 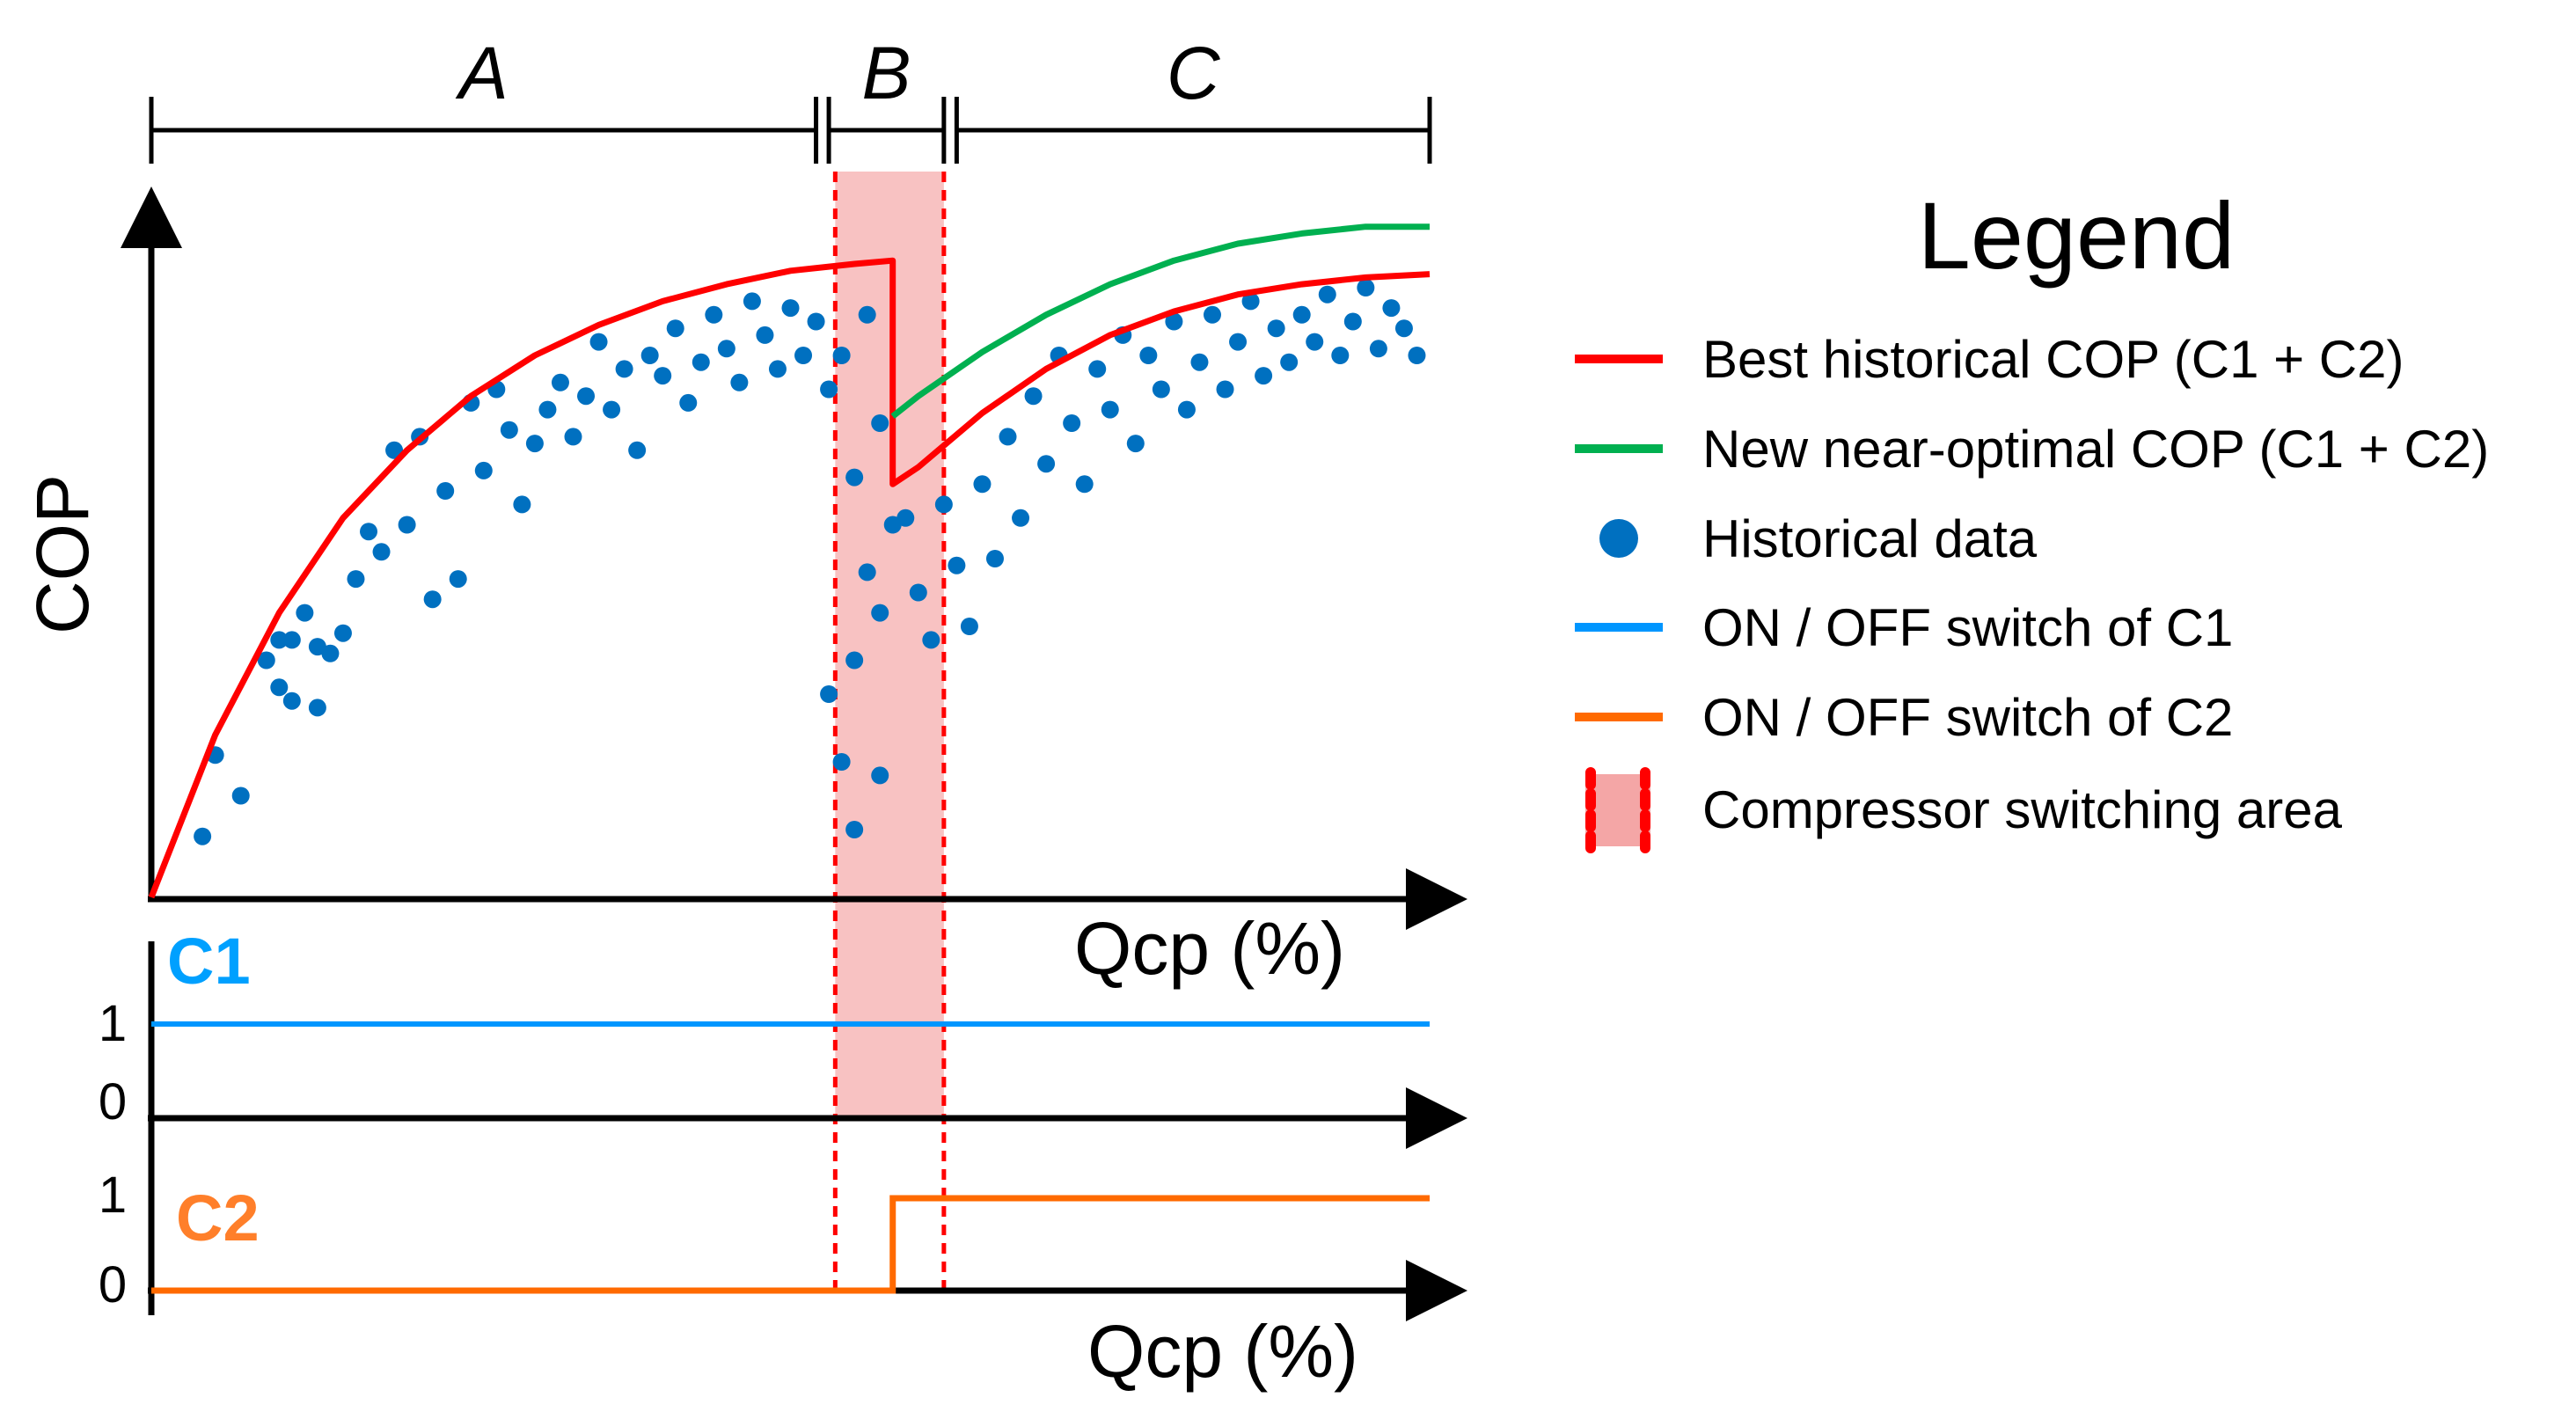 I want to click on switch-lines, so click(x=790, y=1157).